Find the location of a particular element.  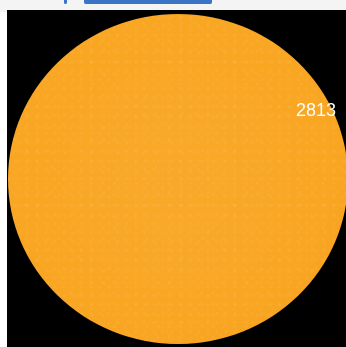

blue-mark-center is located at coordinates (148, 2).